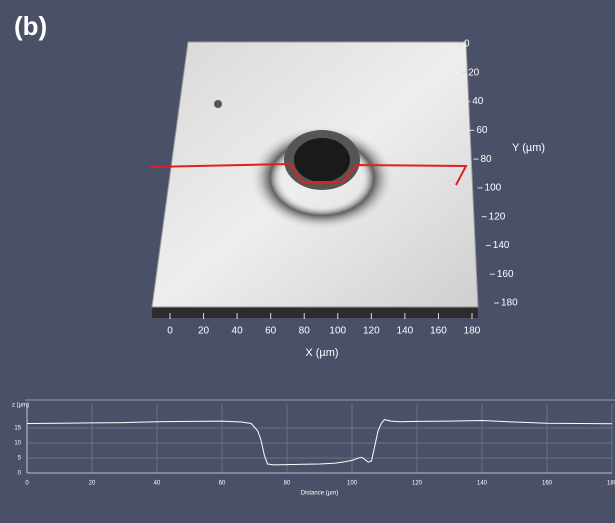 This screenshot has width=615, height=523. I want to click on x-axis-label: X (µm), so click(321, 353).